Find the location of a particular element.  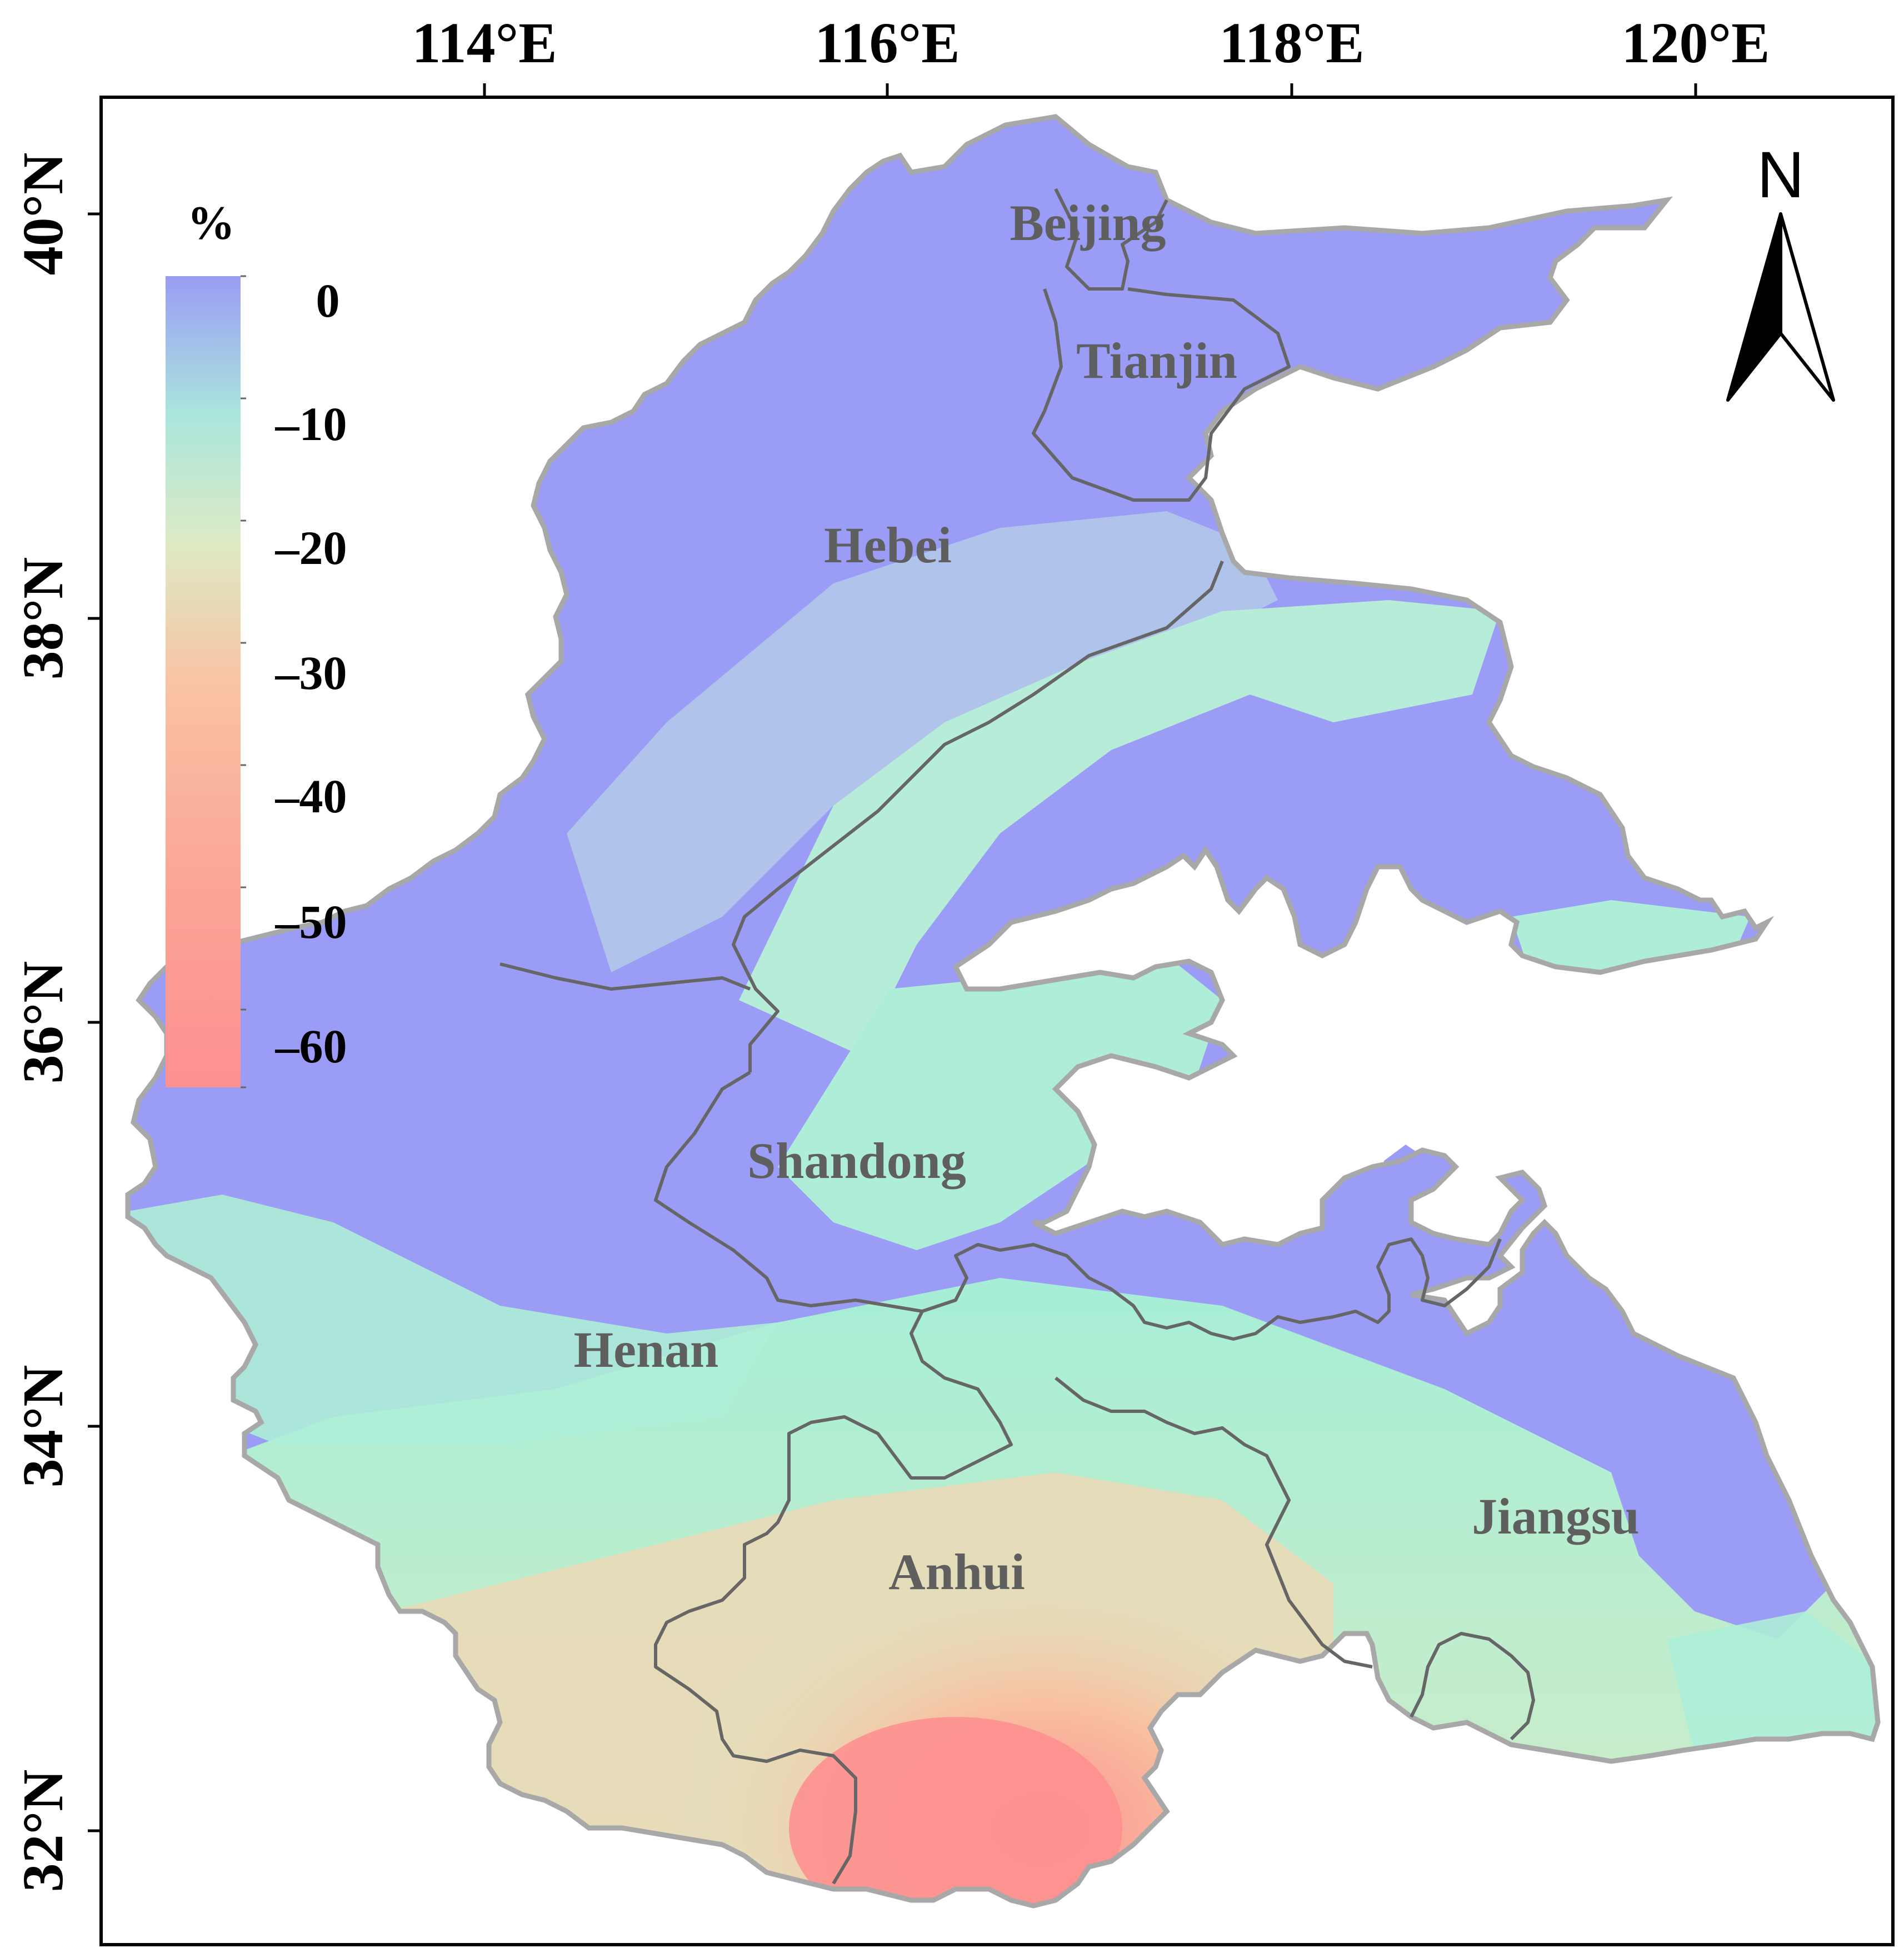

label-hebei: Hebei is located at coordinates (888, 545).